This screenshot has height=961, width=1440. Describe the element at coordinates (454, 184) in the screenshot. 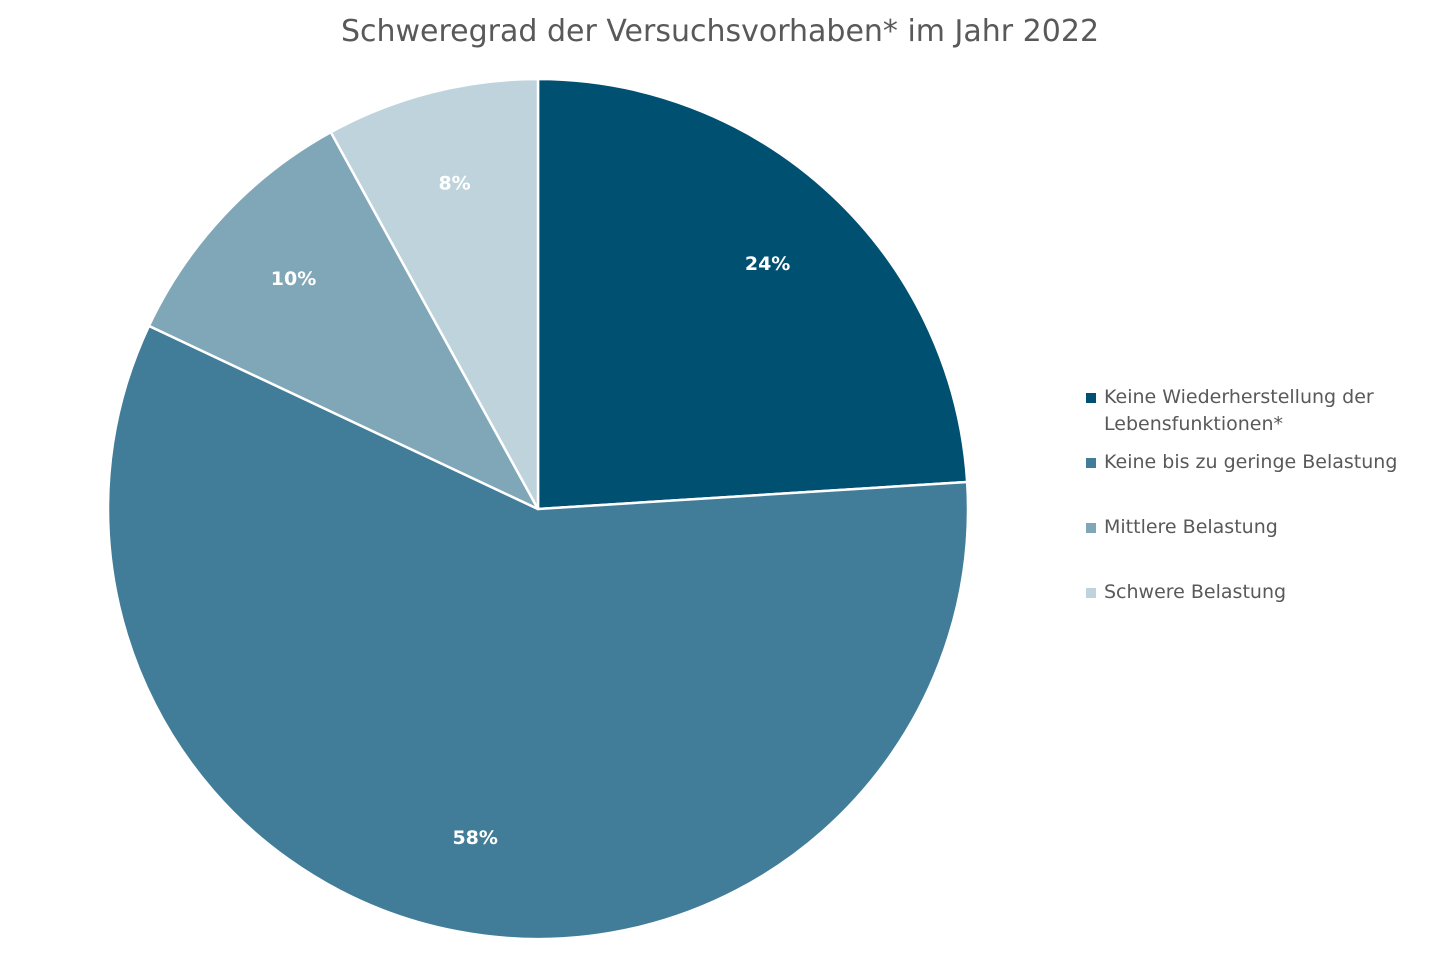

I see `data-label-schwere: 8%` at that location.